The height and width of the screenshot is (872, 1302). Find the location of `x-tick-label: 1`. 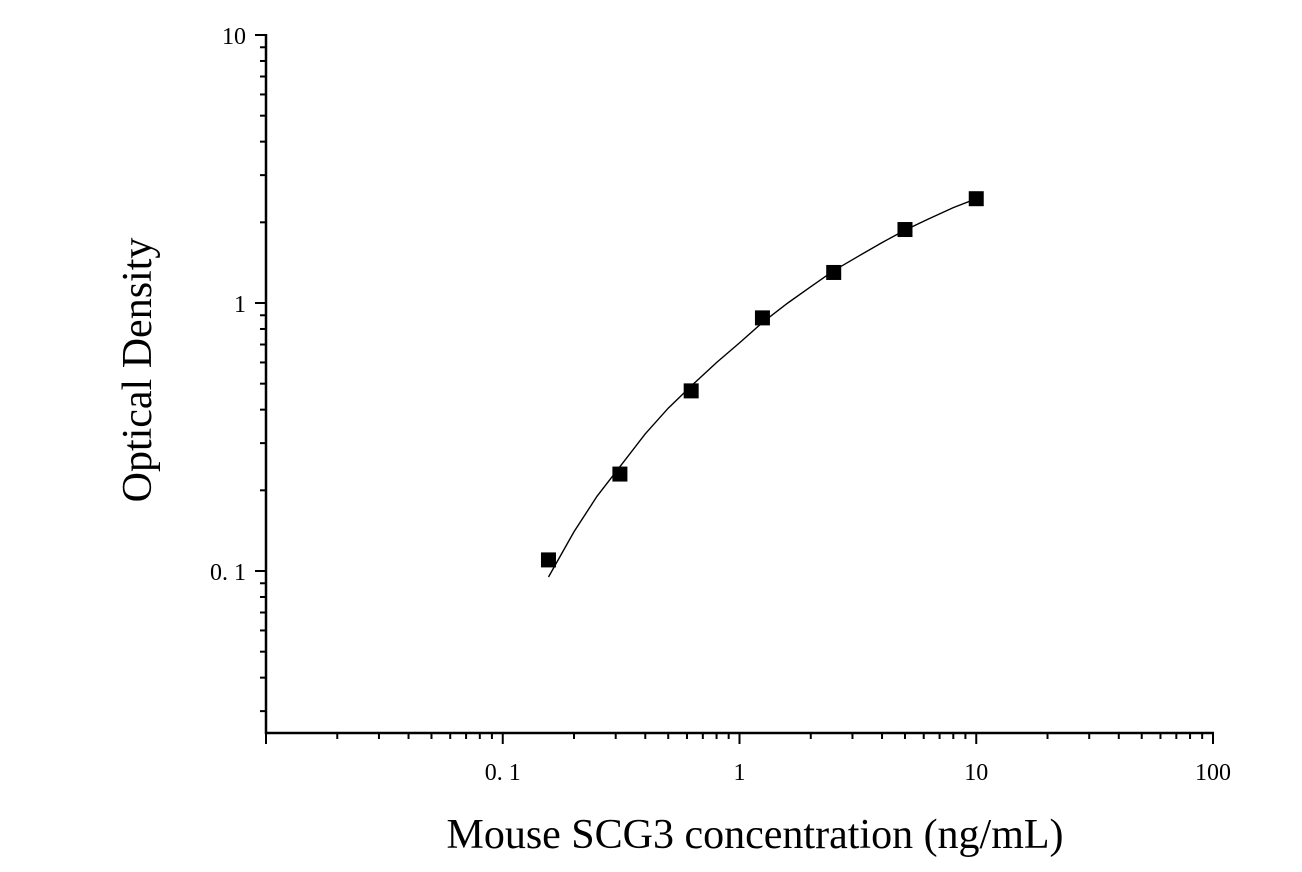

x-tick-label: 1 is located at coordinates (740, 773).